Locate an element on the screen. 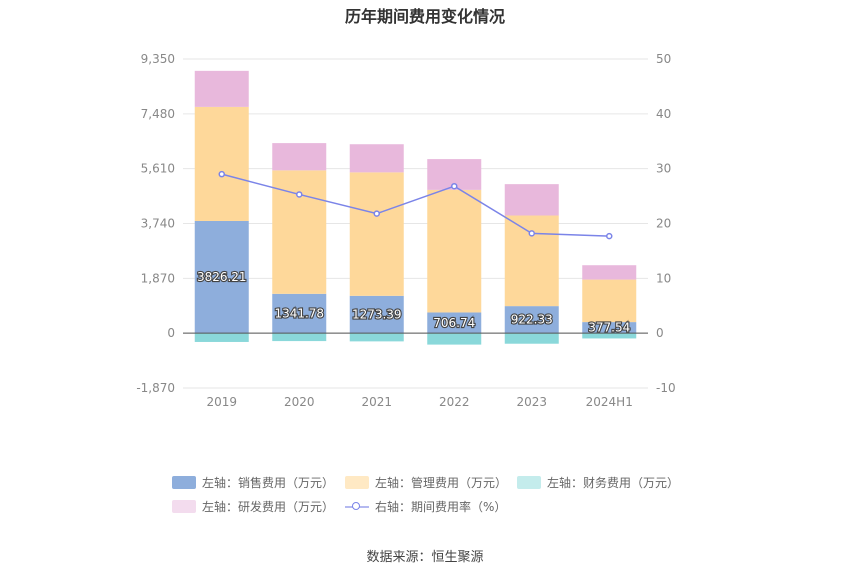 This screenshot has width=850, height=575. legend-item-admin: 左轴：管理费用（万元） is located at coordinates (426, 482).